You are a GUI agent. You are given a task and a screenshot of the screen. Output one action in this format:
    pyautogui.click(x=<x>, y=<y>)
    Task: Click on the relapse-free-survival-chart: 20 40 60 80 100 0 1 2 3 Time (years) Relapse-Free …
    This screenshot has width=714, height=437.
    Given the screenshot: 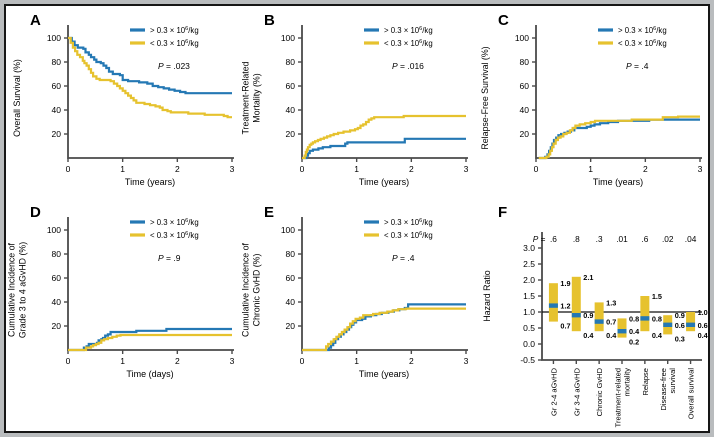 What is the action you would take?
    pyautogui.click(x=591, y=106)
    